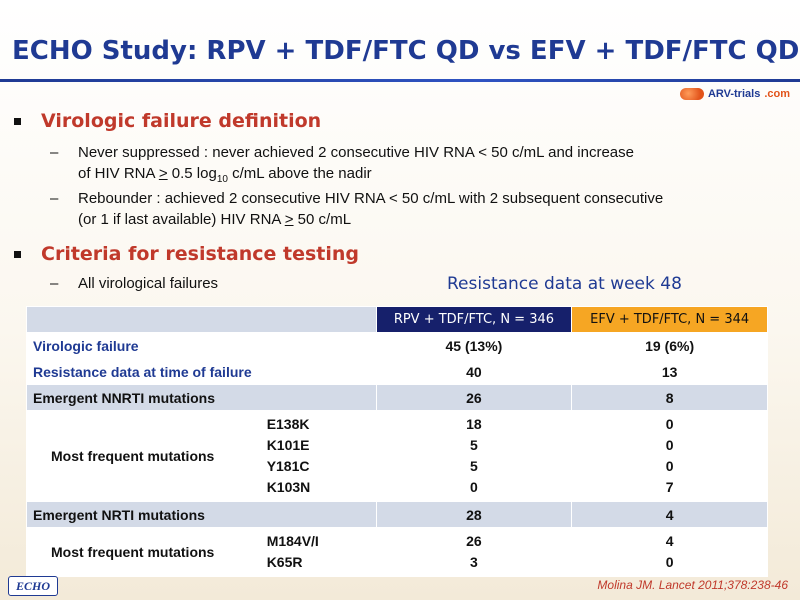  I want to click on cell-efv: 4, so click(669, 514).